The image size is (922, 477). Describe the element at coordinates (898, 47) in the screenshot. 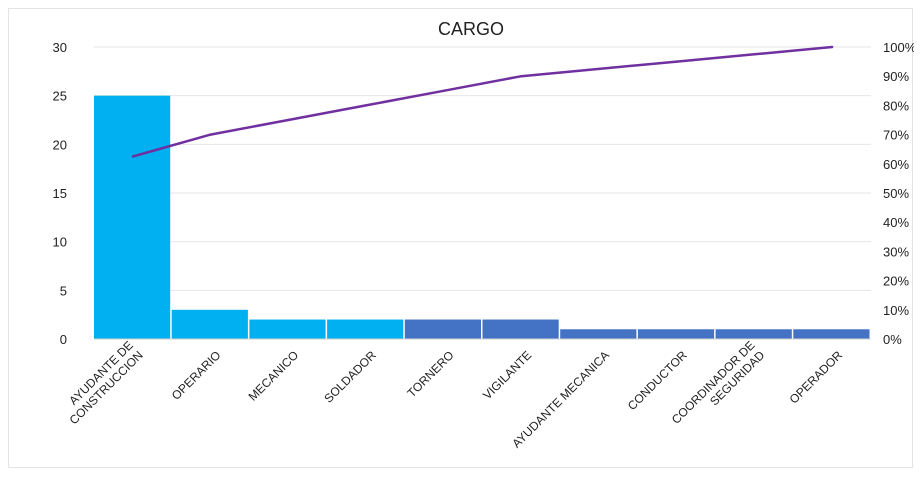

I see `y2-tick-label: 100%` at that location.